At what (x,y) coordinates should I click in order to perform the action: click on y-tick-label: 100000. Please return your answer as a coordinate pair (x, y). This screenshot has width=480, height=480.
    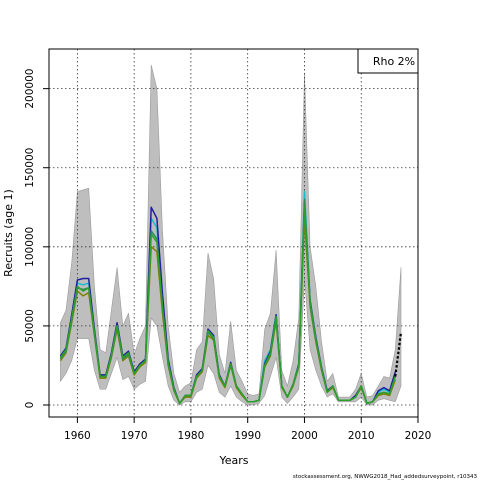
    Looking at the image, I should click on (30, 247).